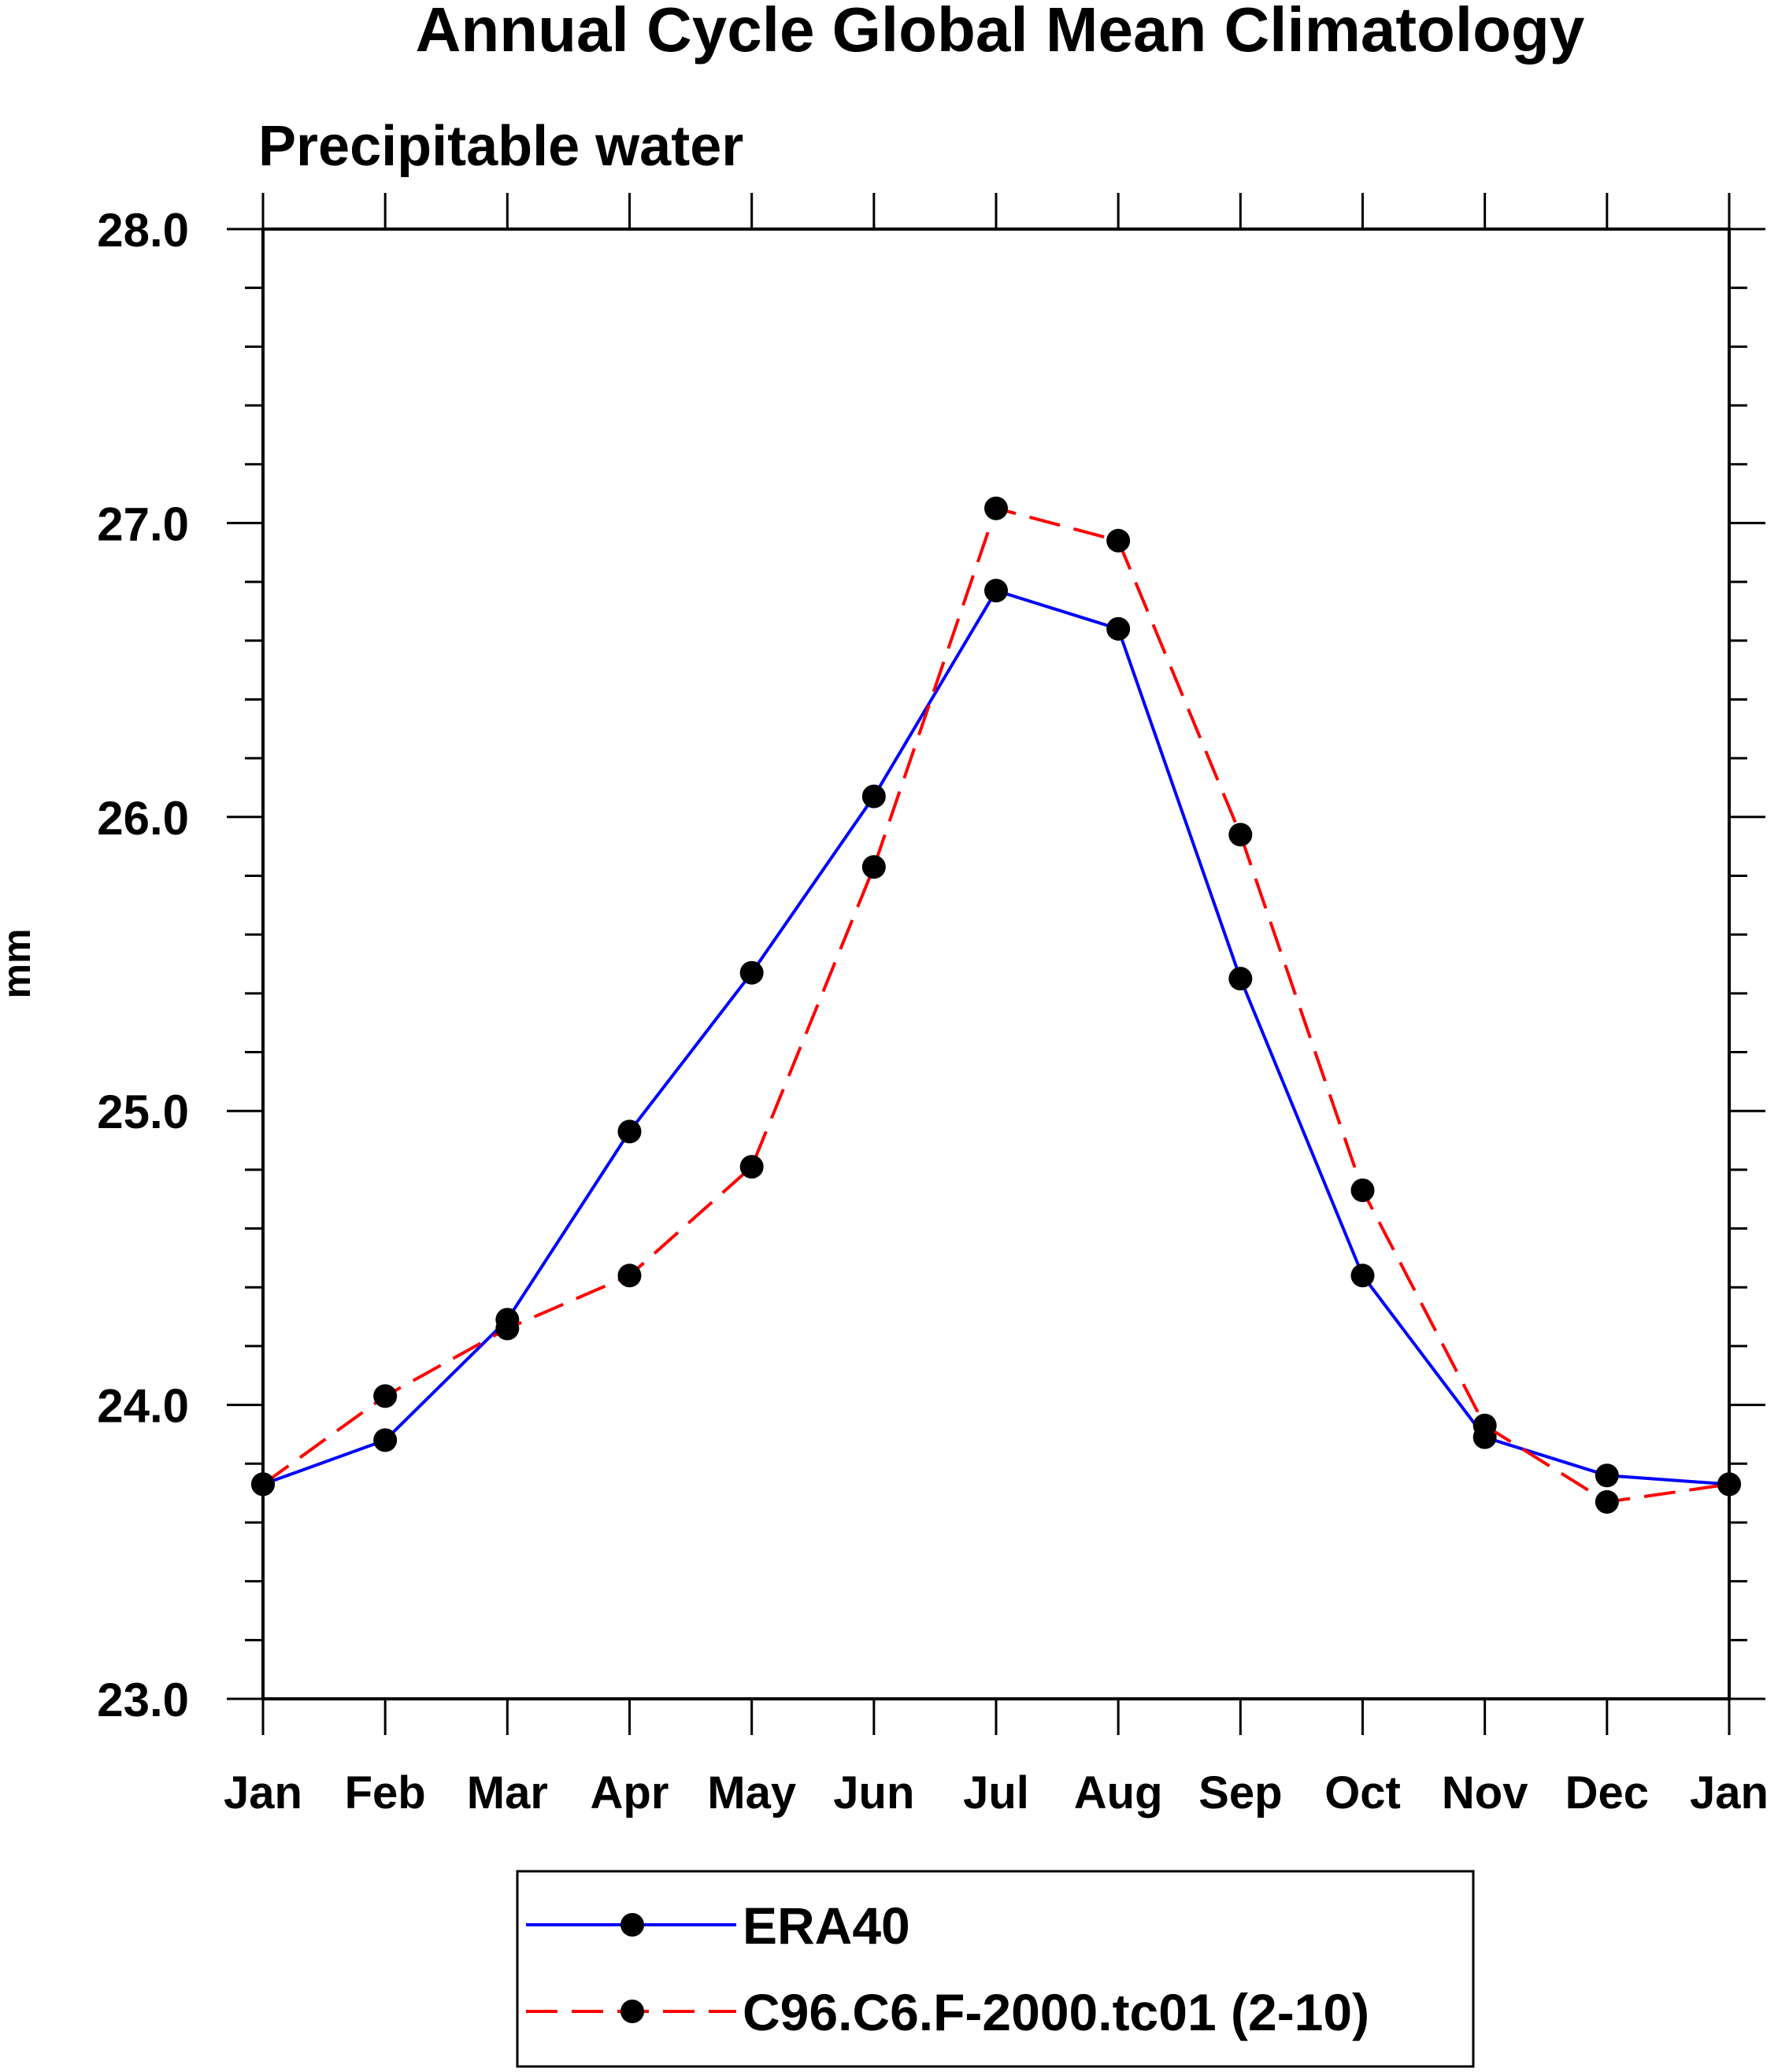 The width and height of the screenshot is (1778, 2072). I want to click on x-tick-label: Aug, so click(1118, 1793).